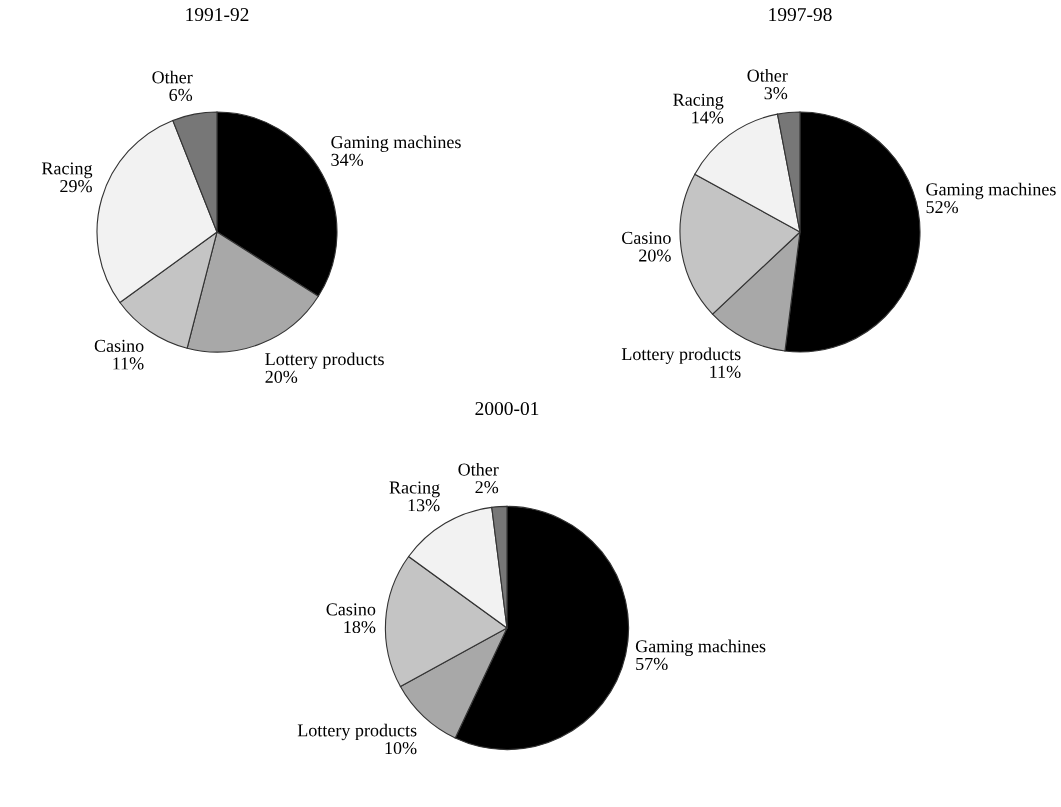  I want to click on chart-title: 1991-92, so click(217, 15).